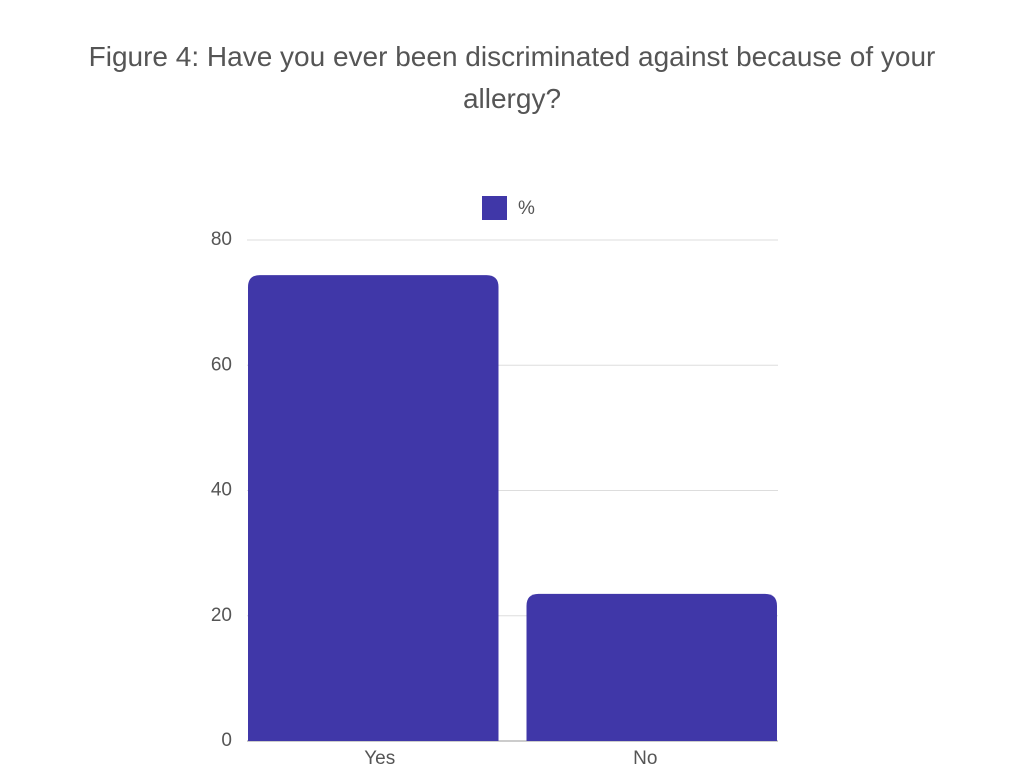  Describe the element at coordinates (379, 758) in the screenshot. I see `x-tick-label: Yes` at that location.